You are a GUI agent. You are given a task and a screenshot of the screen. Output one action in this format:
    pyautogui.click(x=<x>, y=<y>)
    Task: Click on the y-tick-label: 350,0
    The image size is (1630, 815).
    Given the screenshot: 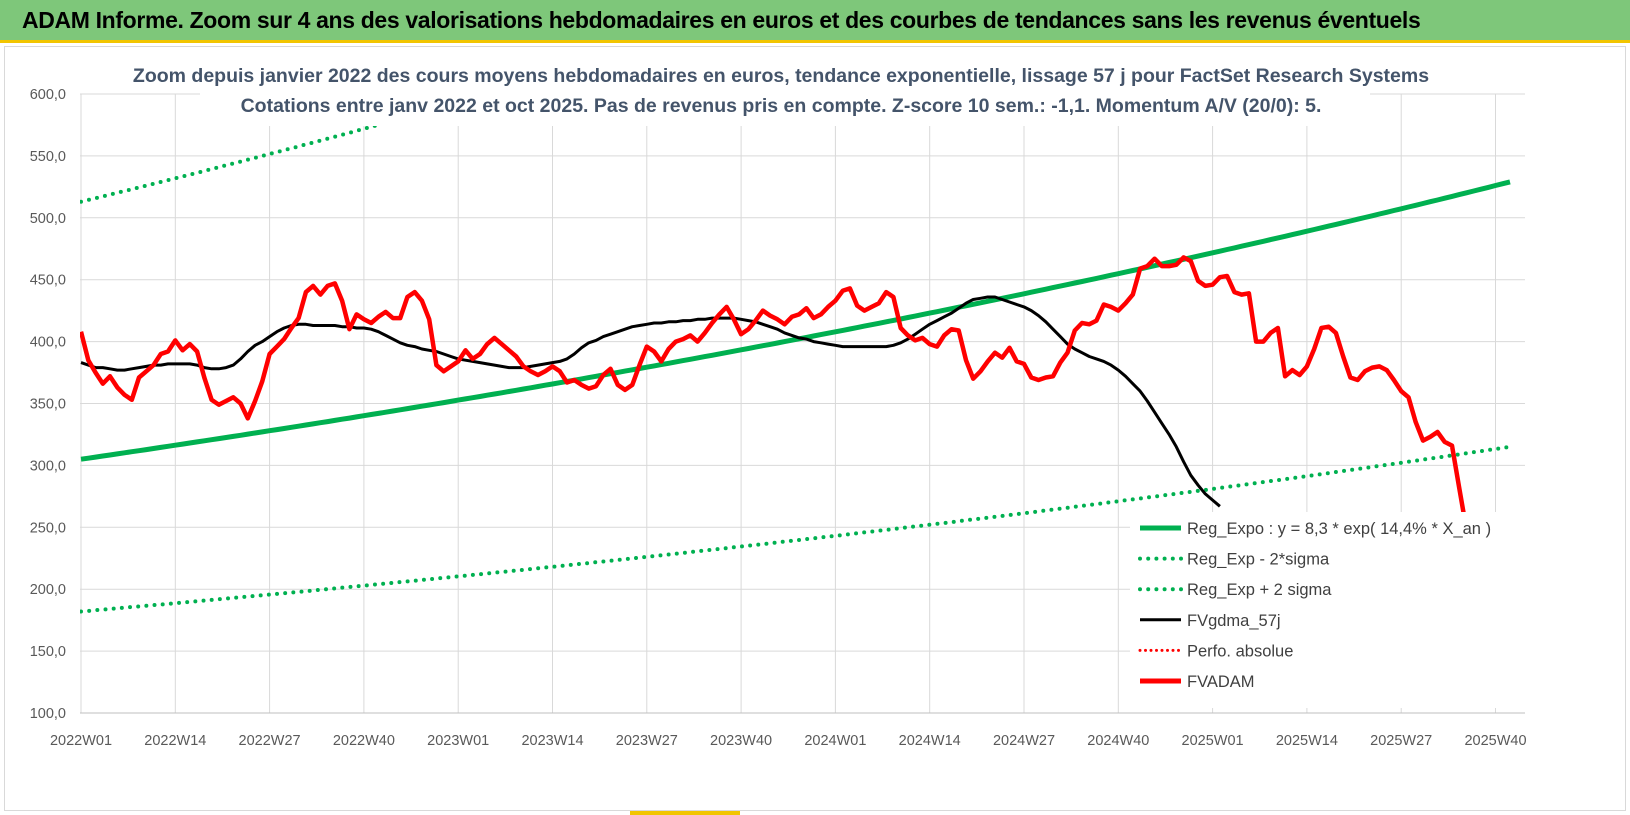 What is the action you would take?
    pyautogui.click(x=48, y=405)
    